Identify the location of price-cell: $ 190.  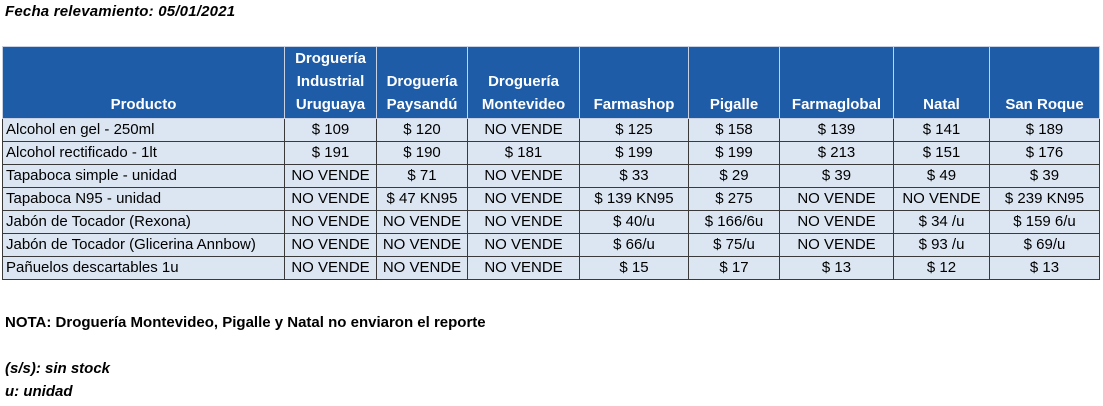
(422, 153).